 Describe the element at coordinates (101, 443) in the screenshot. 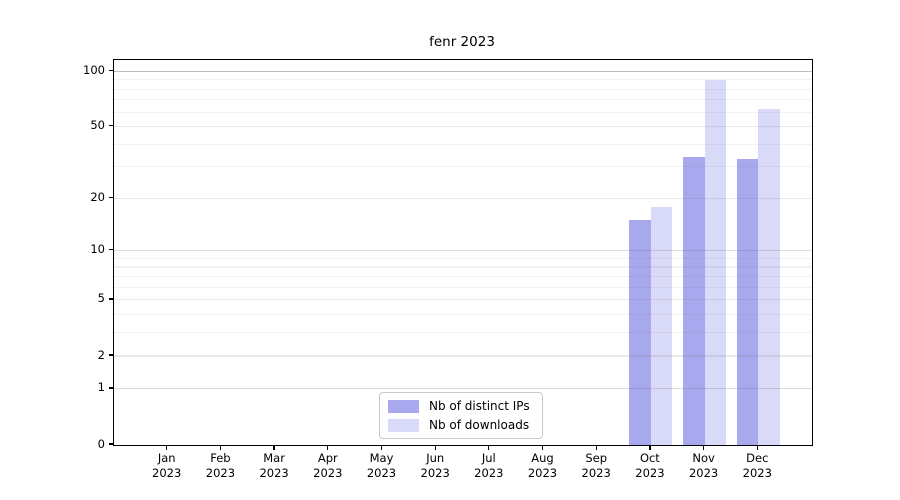

I see `y-tick-label: 0` at that location.